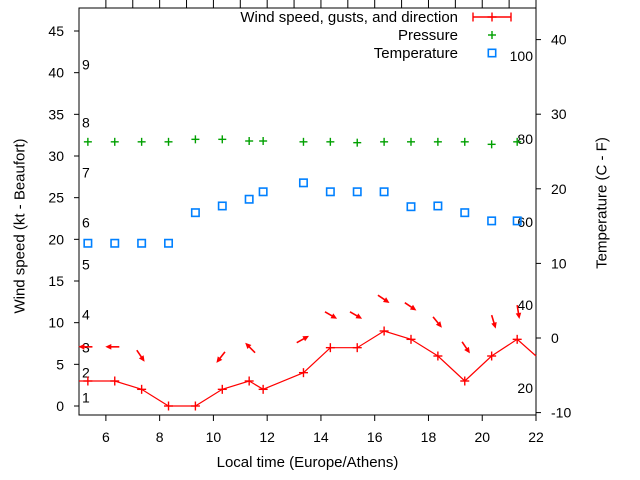 This screenshot has height=480, width=640. I want to click on beaufort-label: 4, so click(86, 314).